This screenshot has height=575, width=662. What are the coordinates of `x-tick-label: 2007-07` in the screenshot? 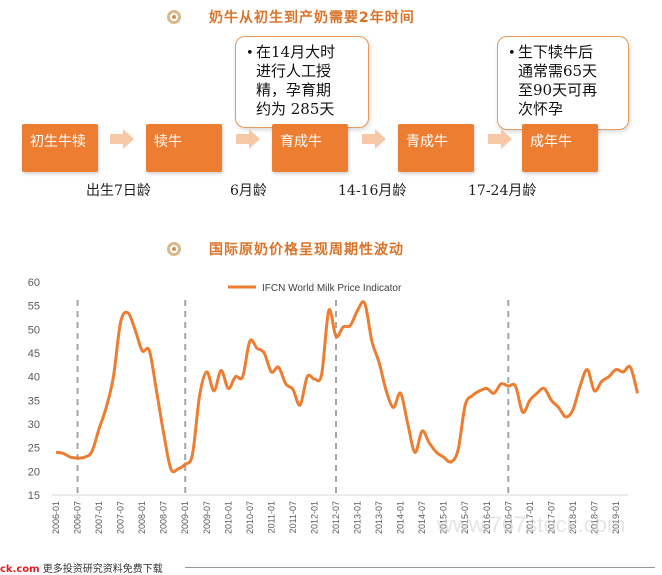 It's located at (121, 517).